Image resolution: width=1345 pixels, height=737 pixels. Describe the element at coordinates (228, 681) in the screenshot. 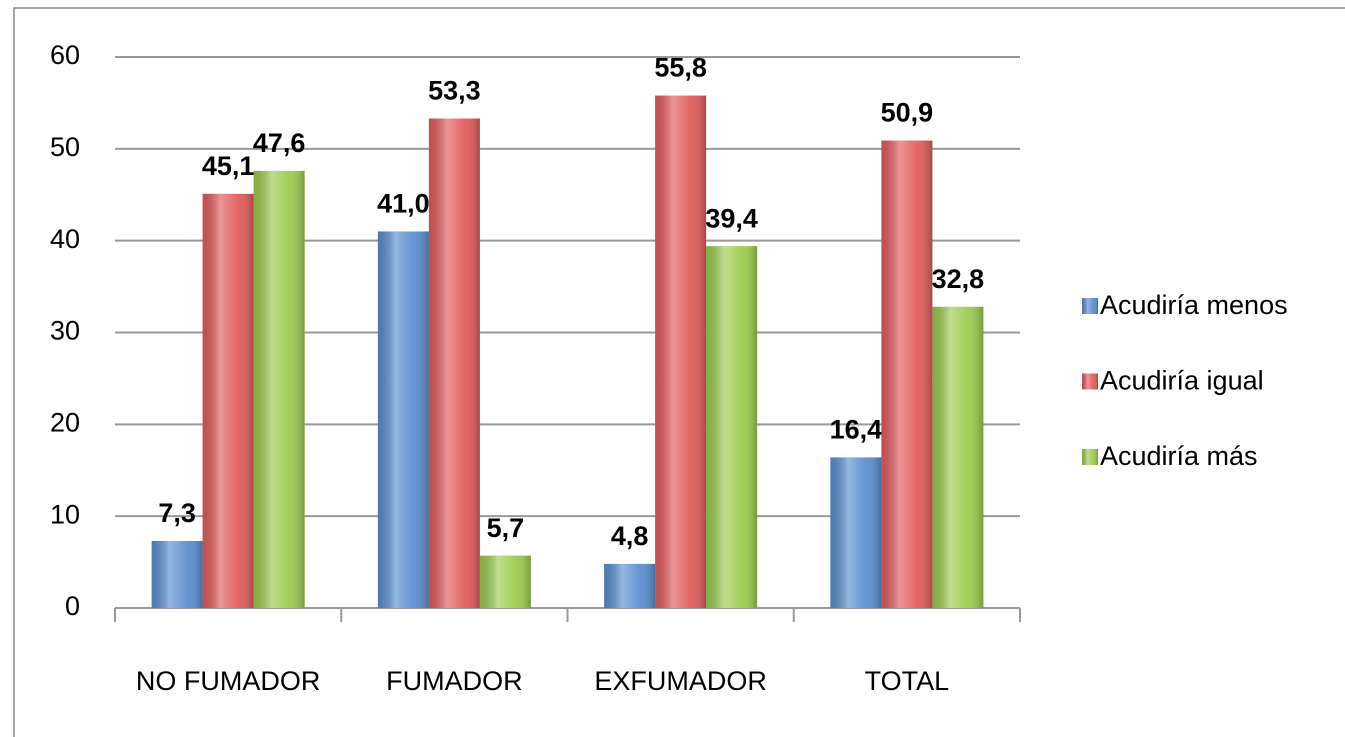

I see `x-tick-label: NO FUMADOR` at that location.